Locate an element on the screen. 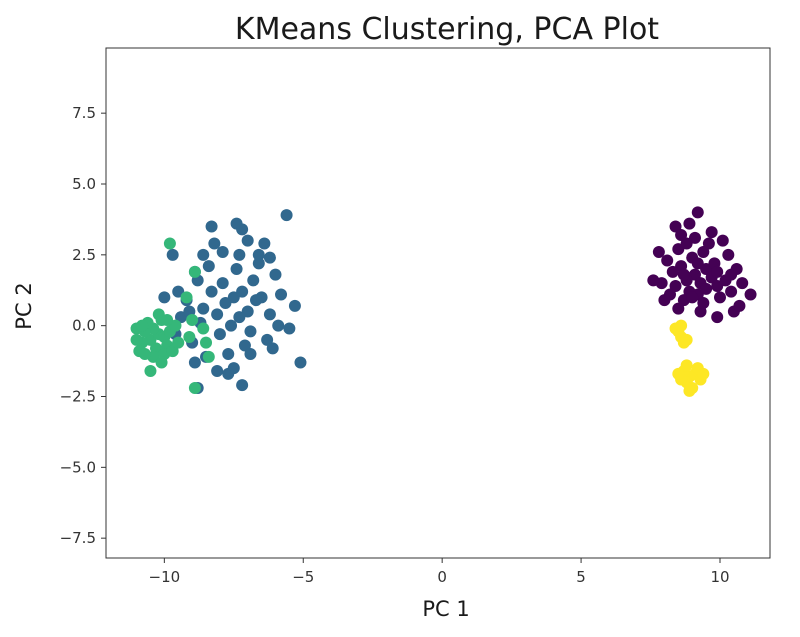  x-tick-label: −5 is located at coordinates (303, 577).